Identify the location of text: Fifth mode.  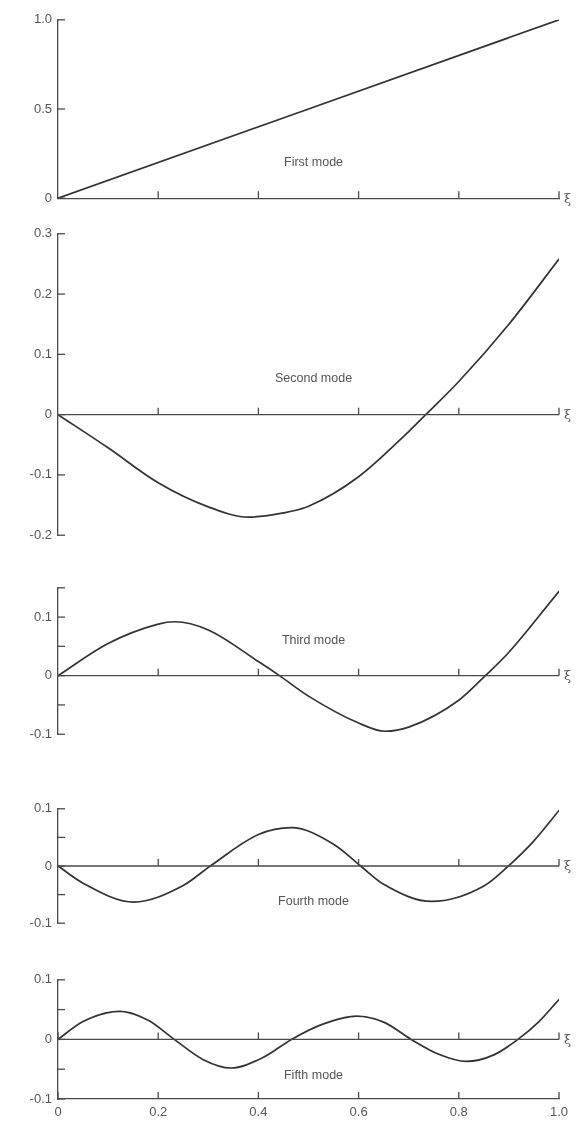
(313, 1074).